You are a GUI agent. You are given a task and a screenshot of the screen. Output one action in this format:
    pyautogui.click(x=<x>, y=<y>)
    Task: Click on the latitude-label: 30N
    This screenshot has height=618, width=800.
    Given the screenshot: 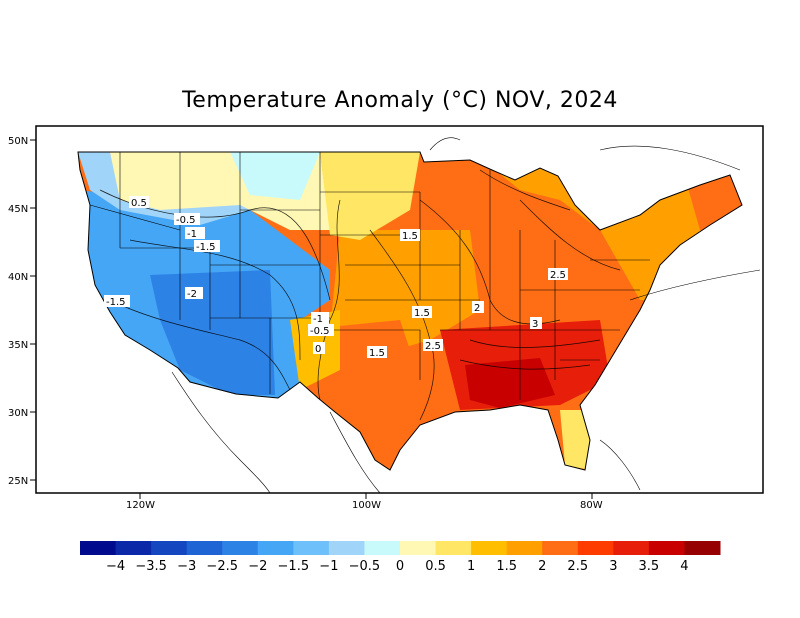 What is the action you would take?
    pyautogui.click(x=18, y=413)
    